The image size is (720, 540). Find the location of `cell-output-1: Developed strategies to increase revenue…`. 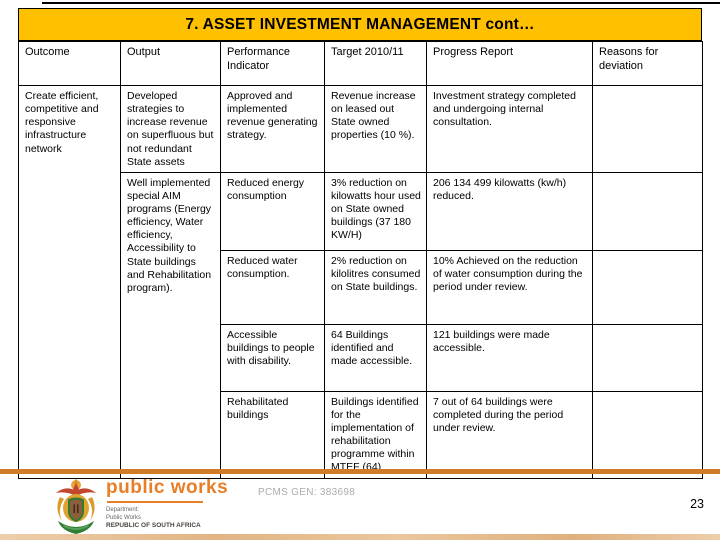

cell-output-1: Developed strategies to increase revenue… is located at coordinates (170, 129).